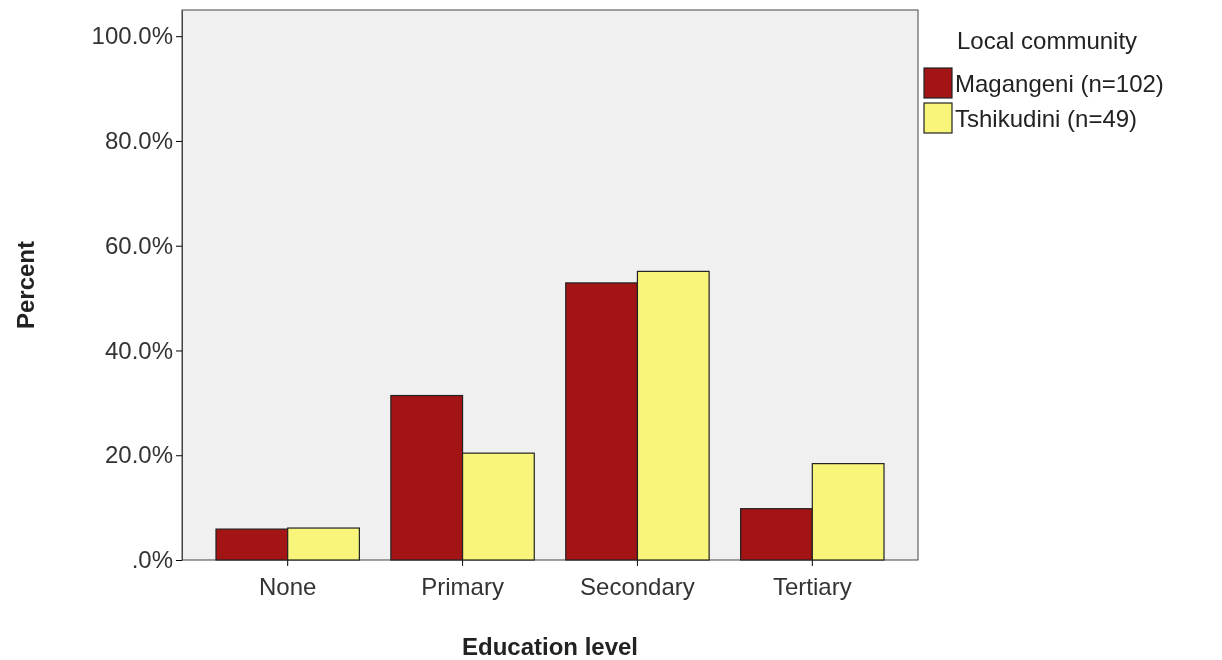  I want to click on x-tick-label: Secondary, so click(637, 587).